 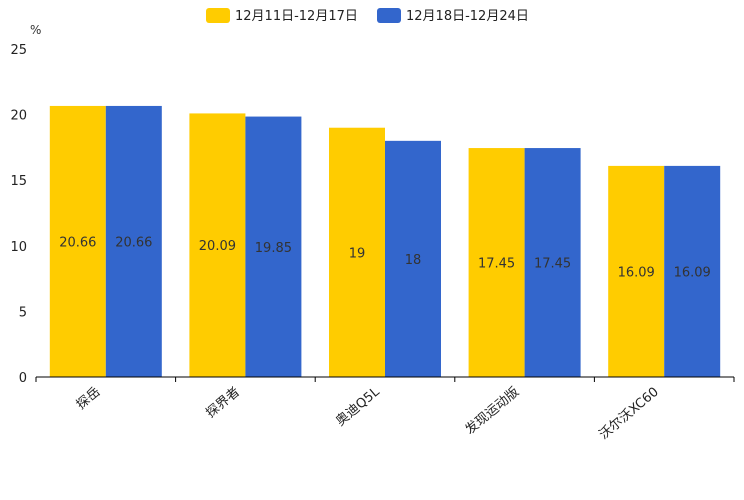 What do you see at coordinates (18, 247) in the screenshot?
I see `y-tick-label: 10` at bounding box center [18, 247].